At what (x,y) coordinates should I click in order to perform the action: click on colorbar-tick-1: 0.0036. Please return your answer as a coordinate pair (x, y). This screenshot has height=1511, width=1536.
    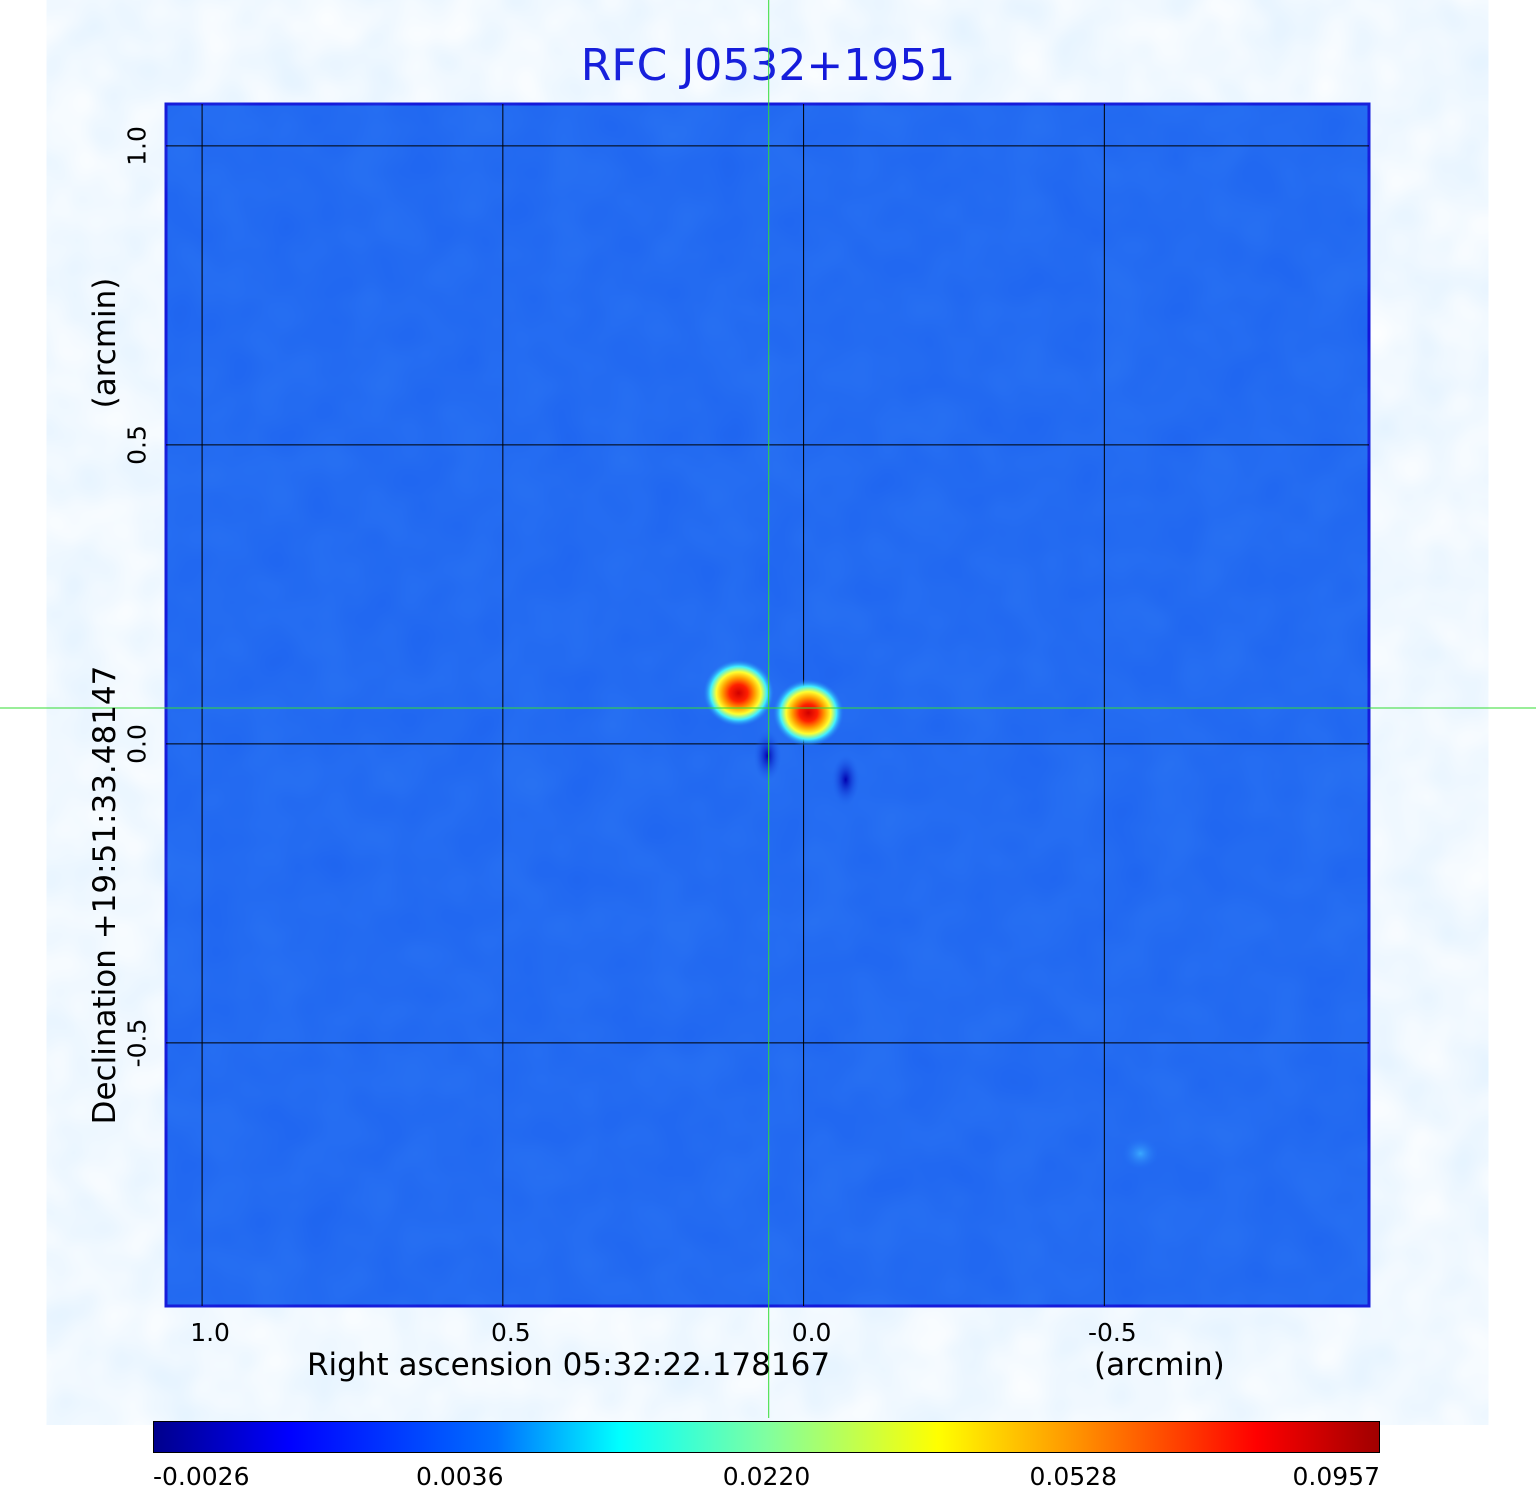
    Looking at the image, I should click on (460, 1476).